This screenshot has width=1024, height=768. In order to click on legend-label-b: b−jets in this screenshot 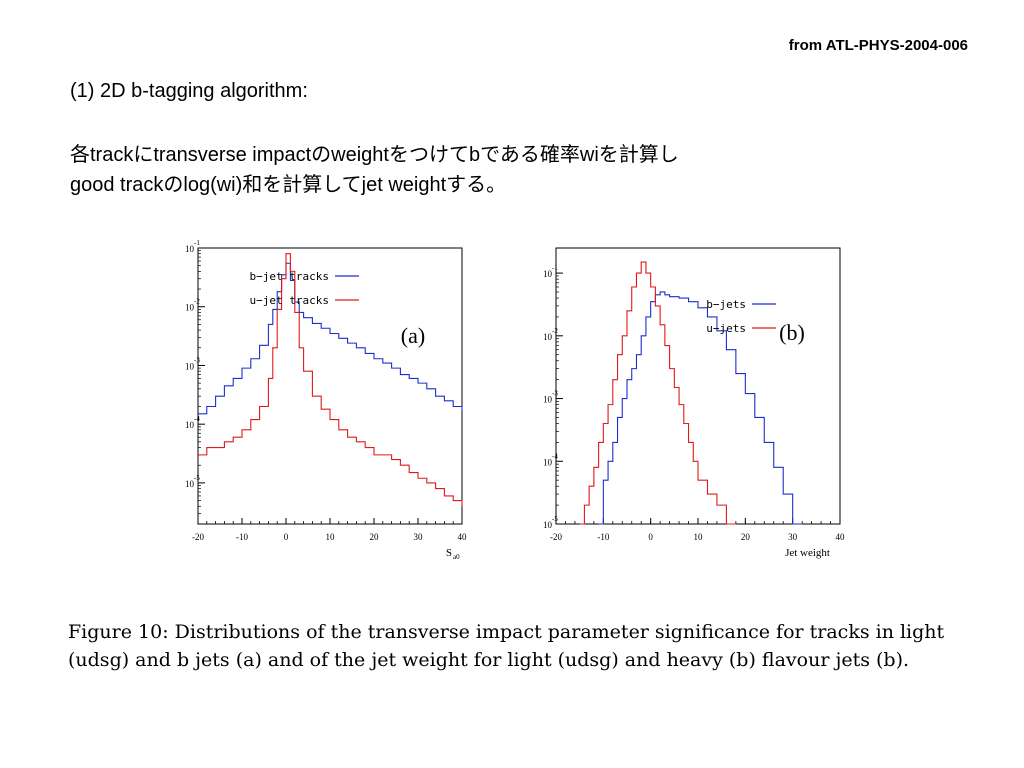, I will do `click(726, 304)`.